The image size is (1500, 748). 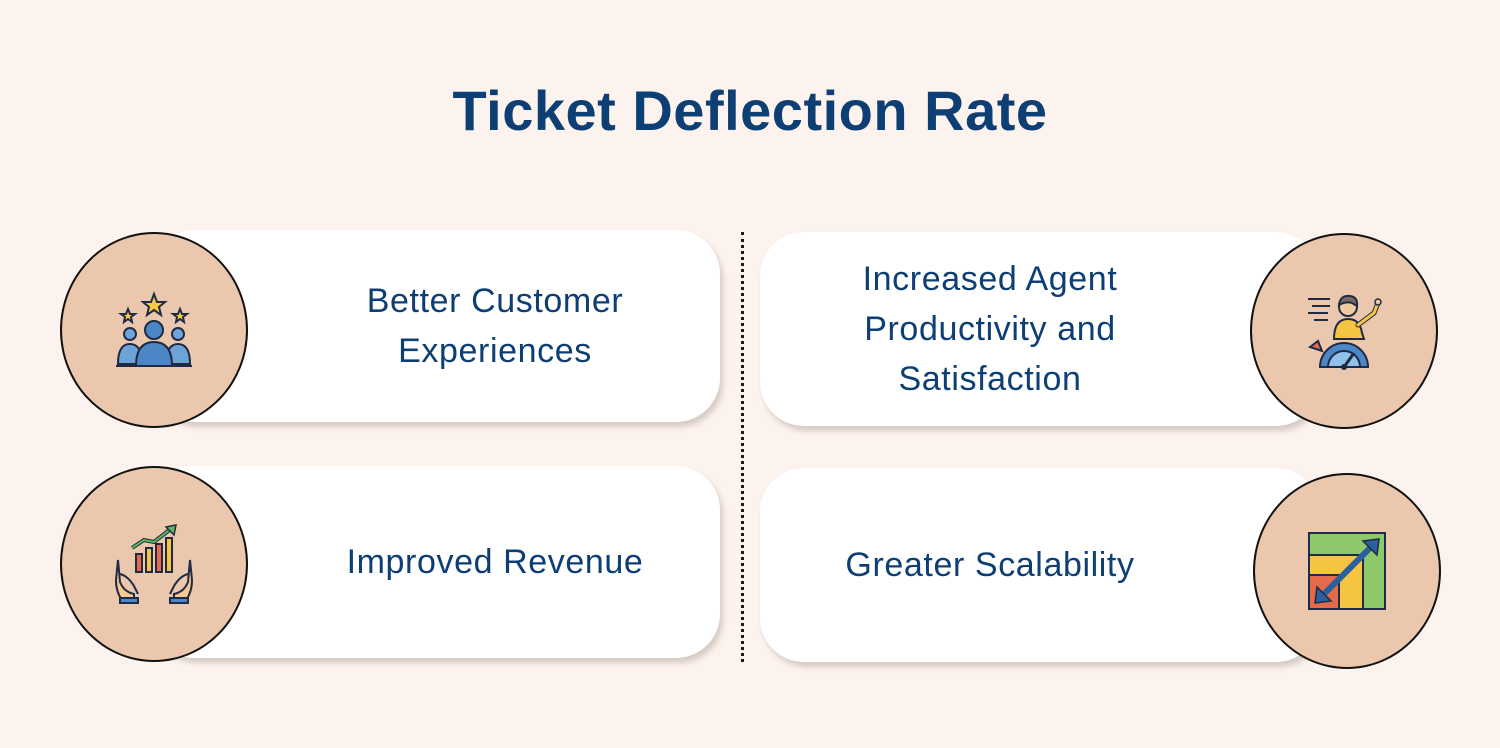 I want to click on customer-rating-icon-circle, so click(x=154, y=330).